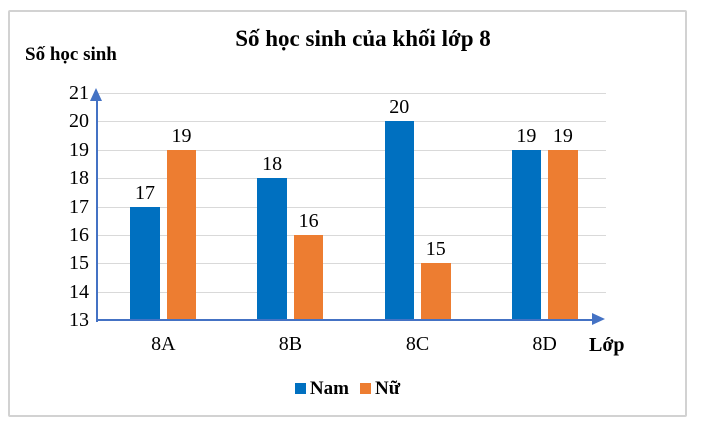 The image size is (710, 424). What do you see at coordinates (79, 178) in the screenshot?
I see `y-tick-label-18: 18` at bounding box center [79, 178].